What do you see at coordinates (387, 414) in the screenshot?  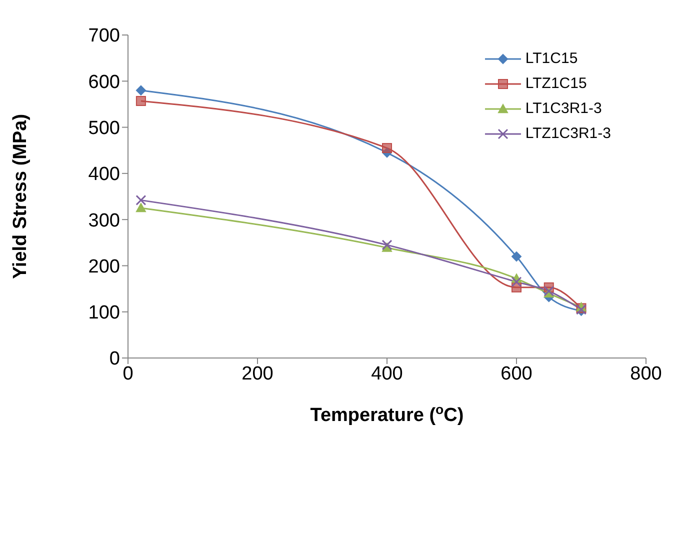 I see `x-axis-title: Temperature ($^{o}$C)` at bounding box center [387, 414].